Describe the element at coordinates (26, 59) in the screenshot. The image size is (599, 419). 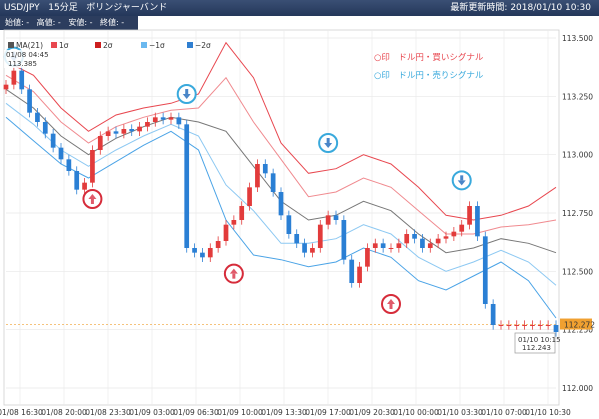
I see `top-left-label: 01/08 04:45 113.385` at that location.